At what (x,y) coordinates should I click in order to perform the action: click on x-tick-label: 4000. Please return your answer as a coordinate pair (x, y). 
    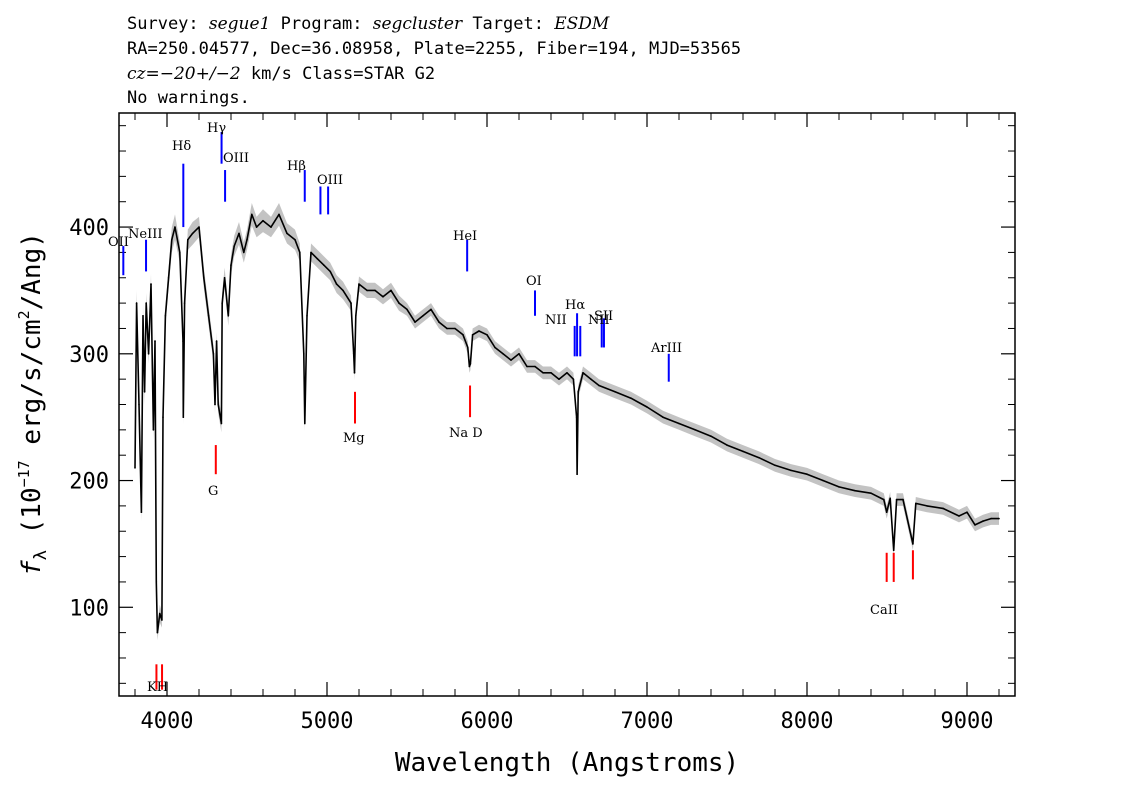
    Looking at the image, I should click on (167, 721).